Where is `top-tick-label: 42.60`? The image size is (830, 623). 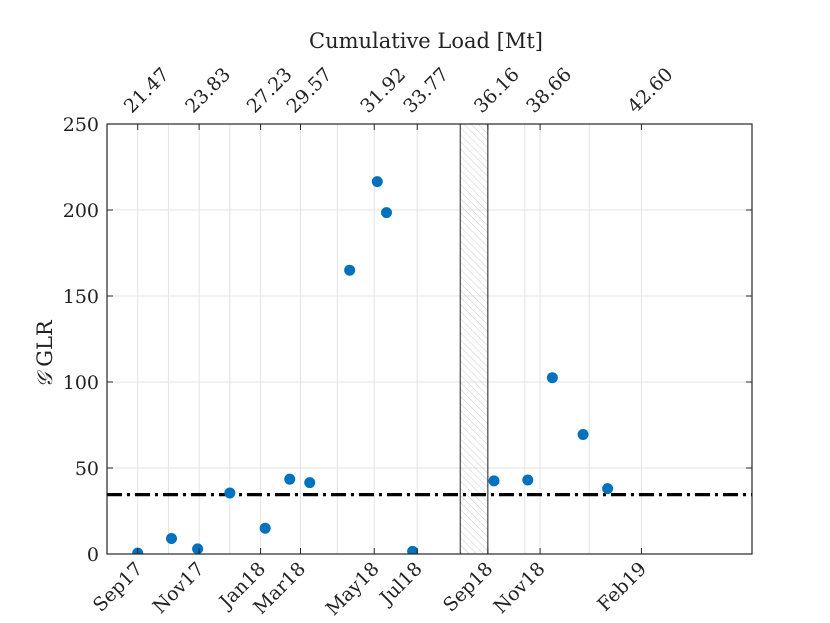 top-tick-label: 42.60 is located at coordinates (650, 91).